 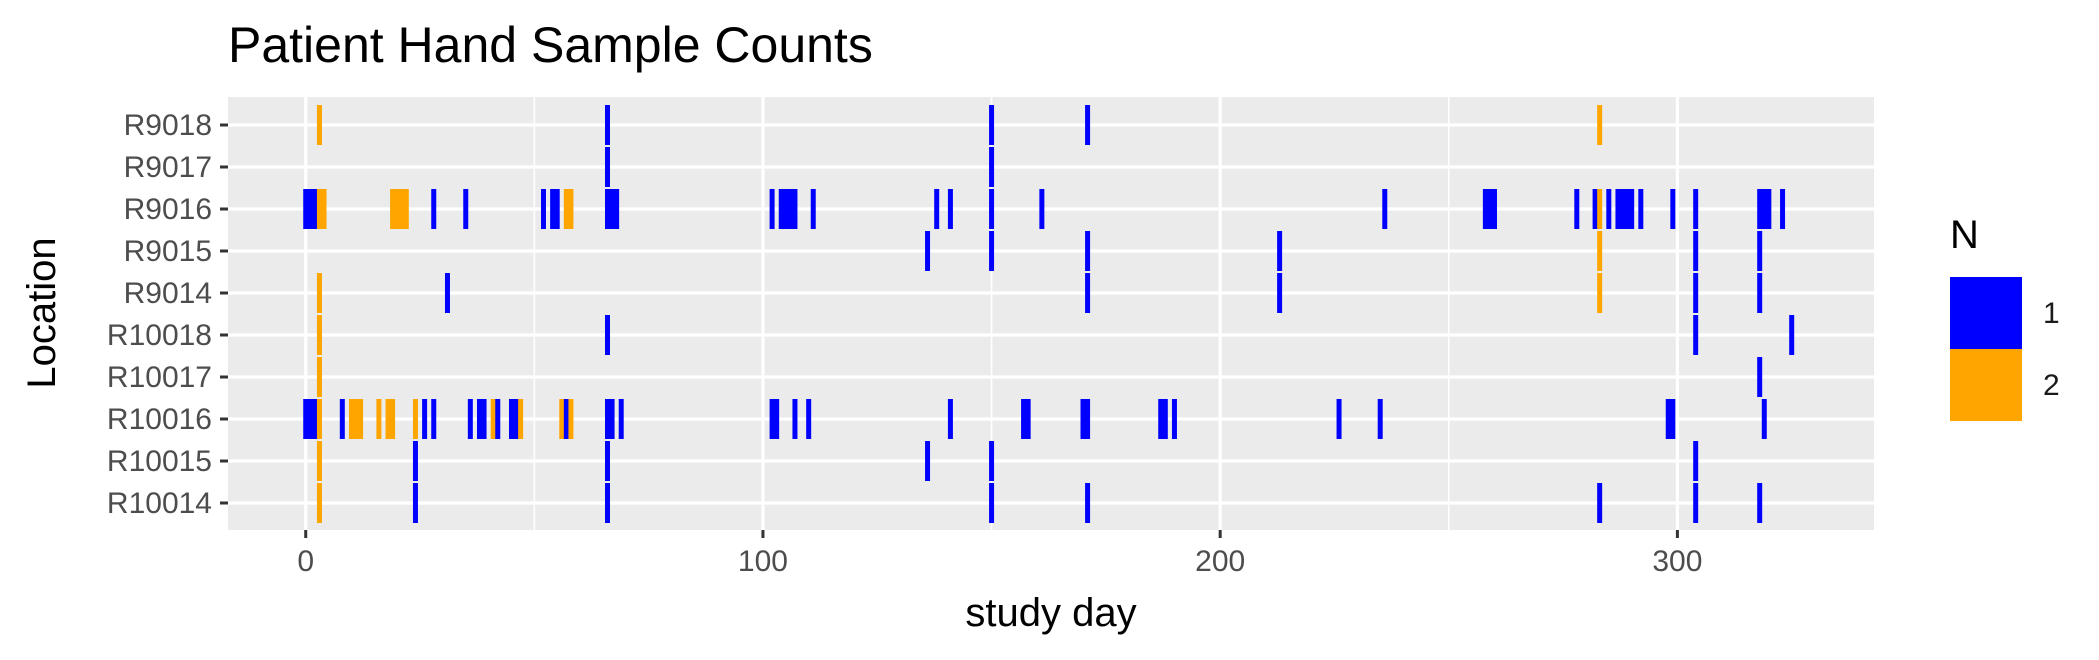 I want to click on x-tick-label: 200, so click(x=1220, y=561).